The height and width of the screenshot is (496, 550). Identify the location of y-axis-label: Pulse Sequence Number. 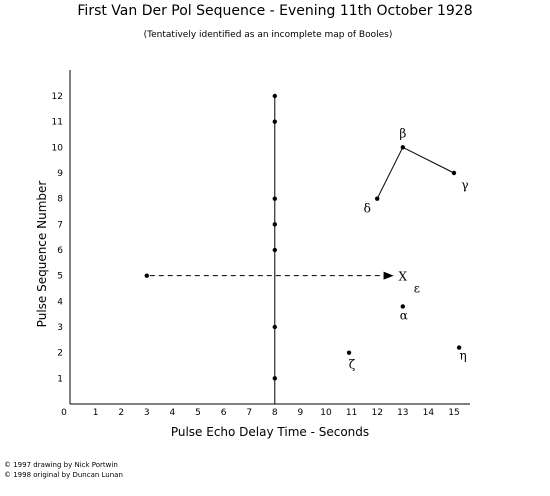
(42, 254).